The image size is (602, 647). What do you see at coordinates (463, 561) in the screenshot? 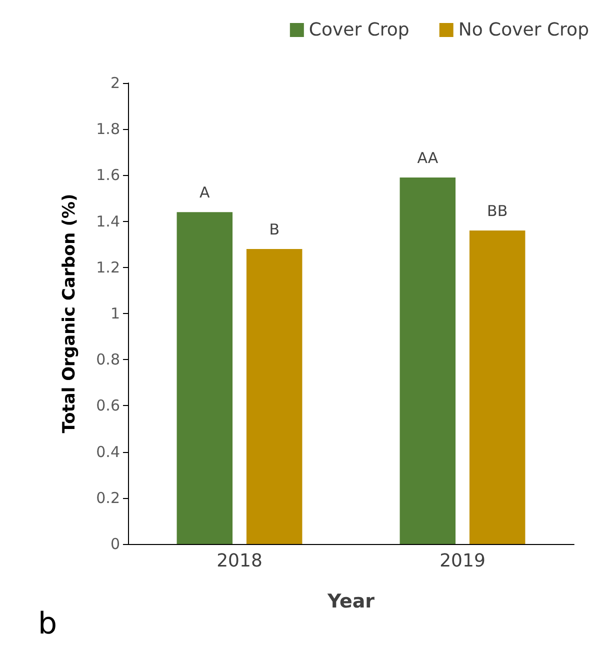
I see `x-tick-label: 2019` at bounding box center [463, 561].